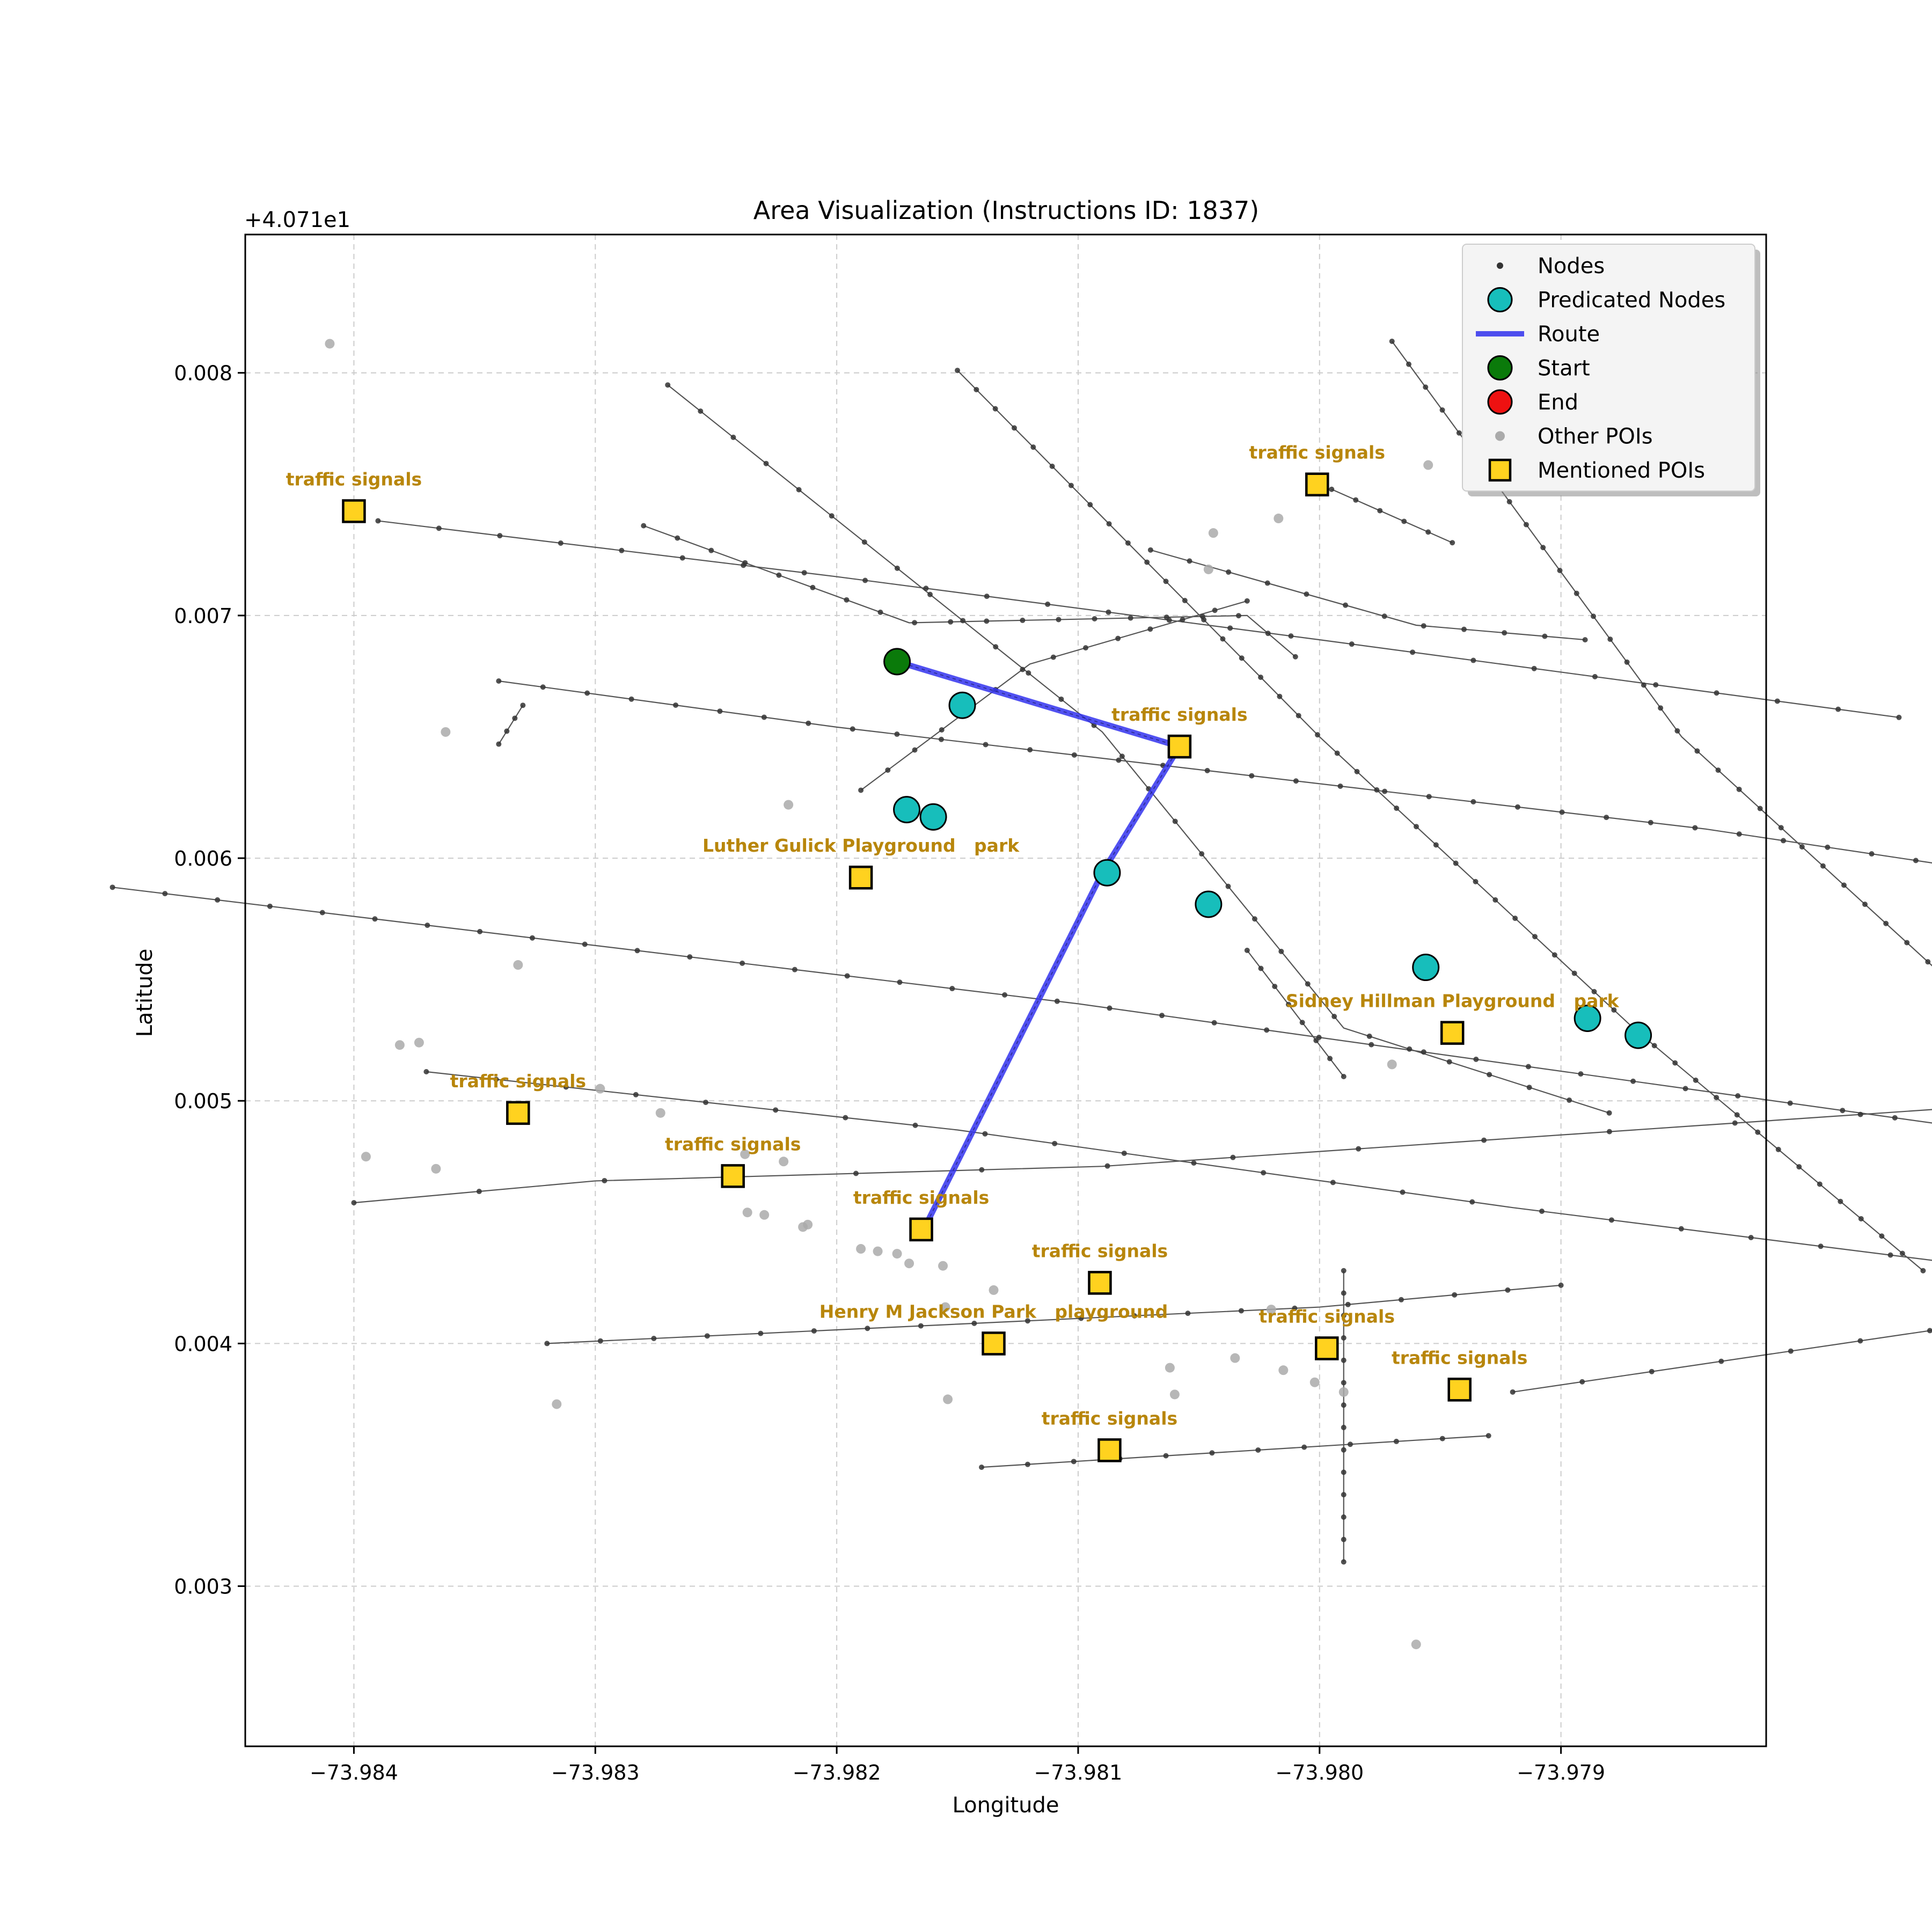 The width and height of the screenshot is (1932, 1932). What do you see at coordinates (203, 616) in the screenshot?
I see `y-tick-label: 0.007` at bounding box center [203, 616].